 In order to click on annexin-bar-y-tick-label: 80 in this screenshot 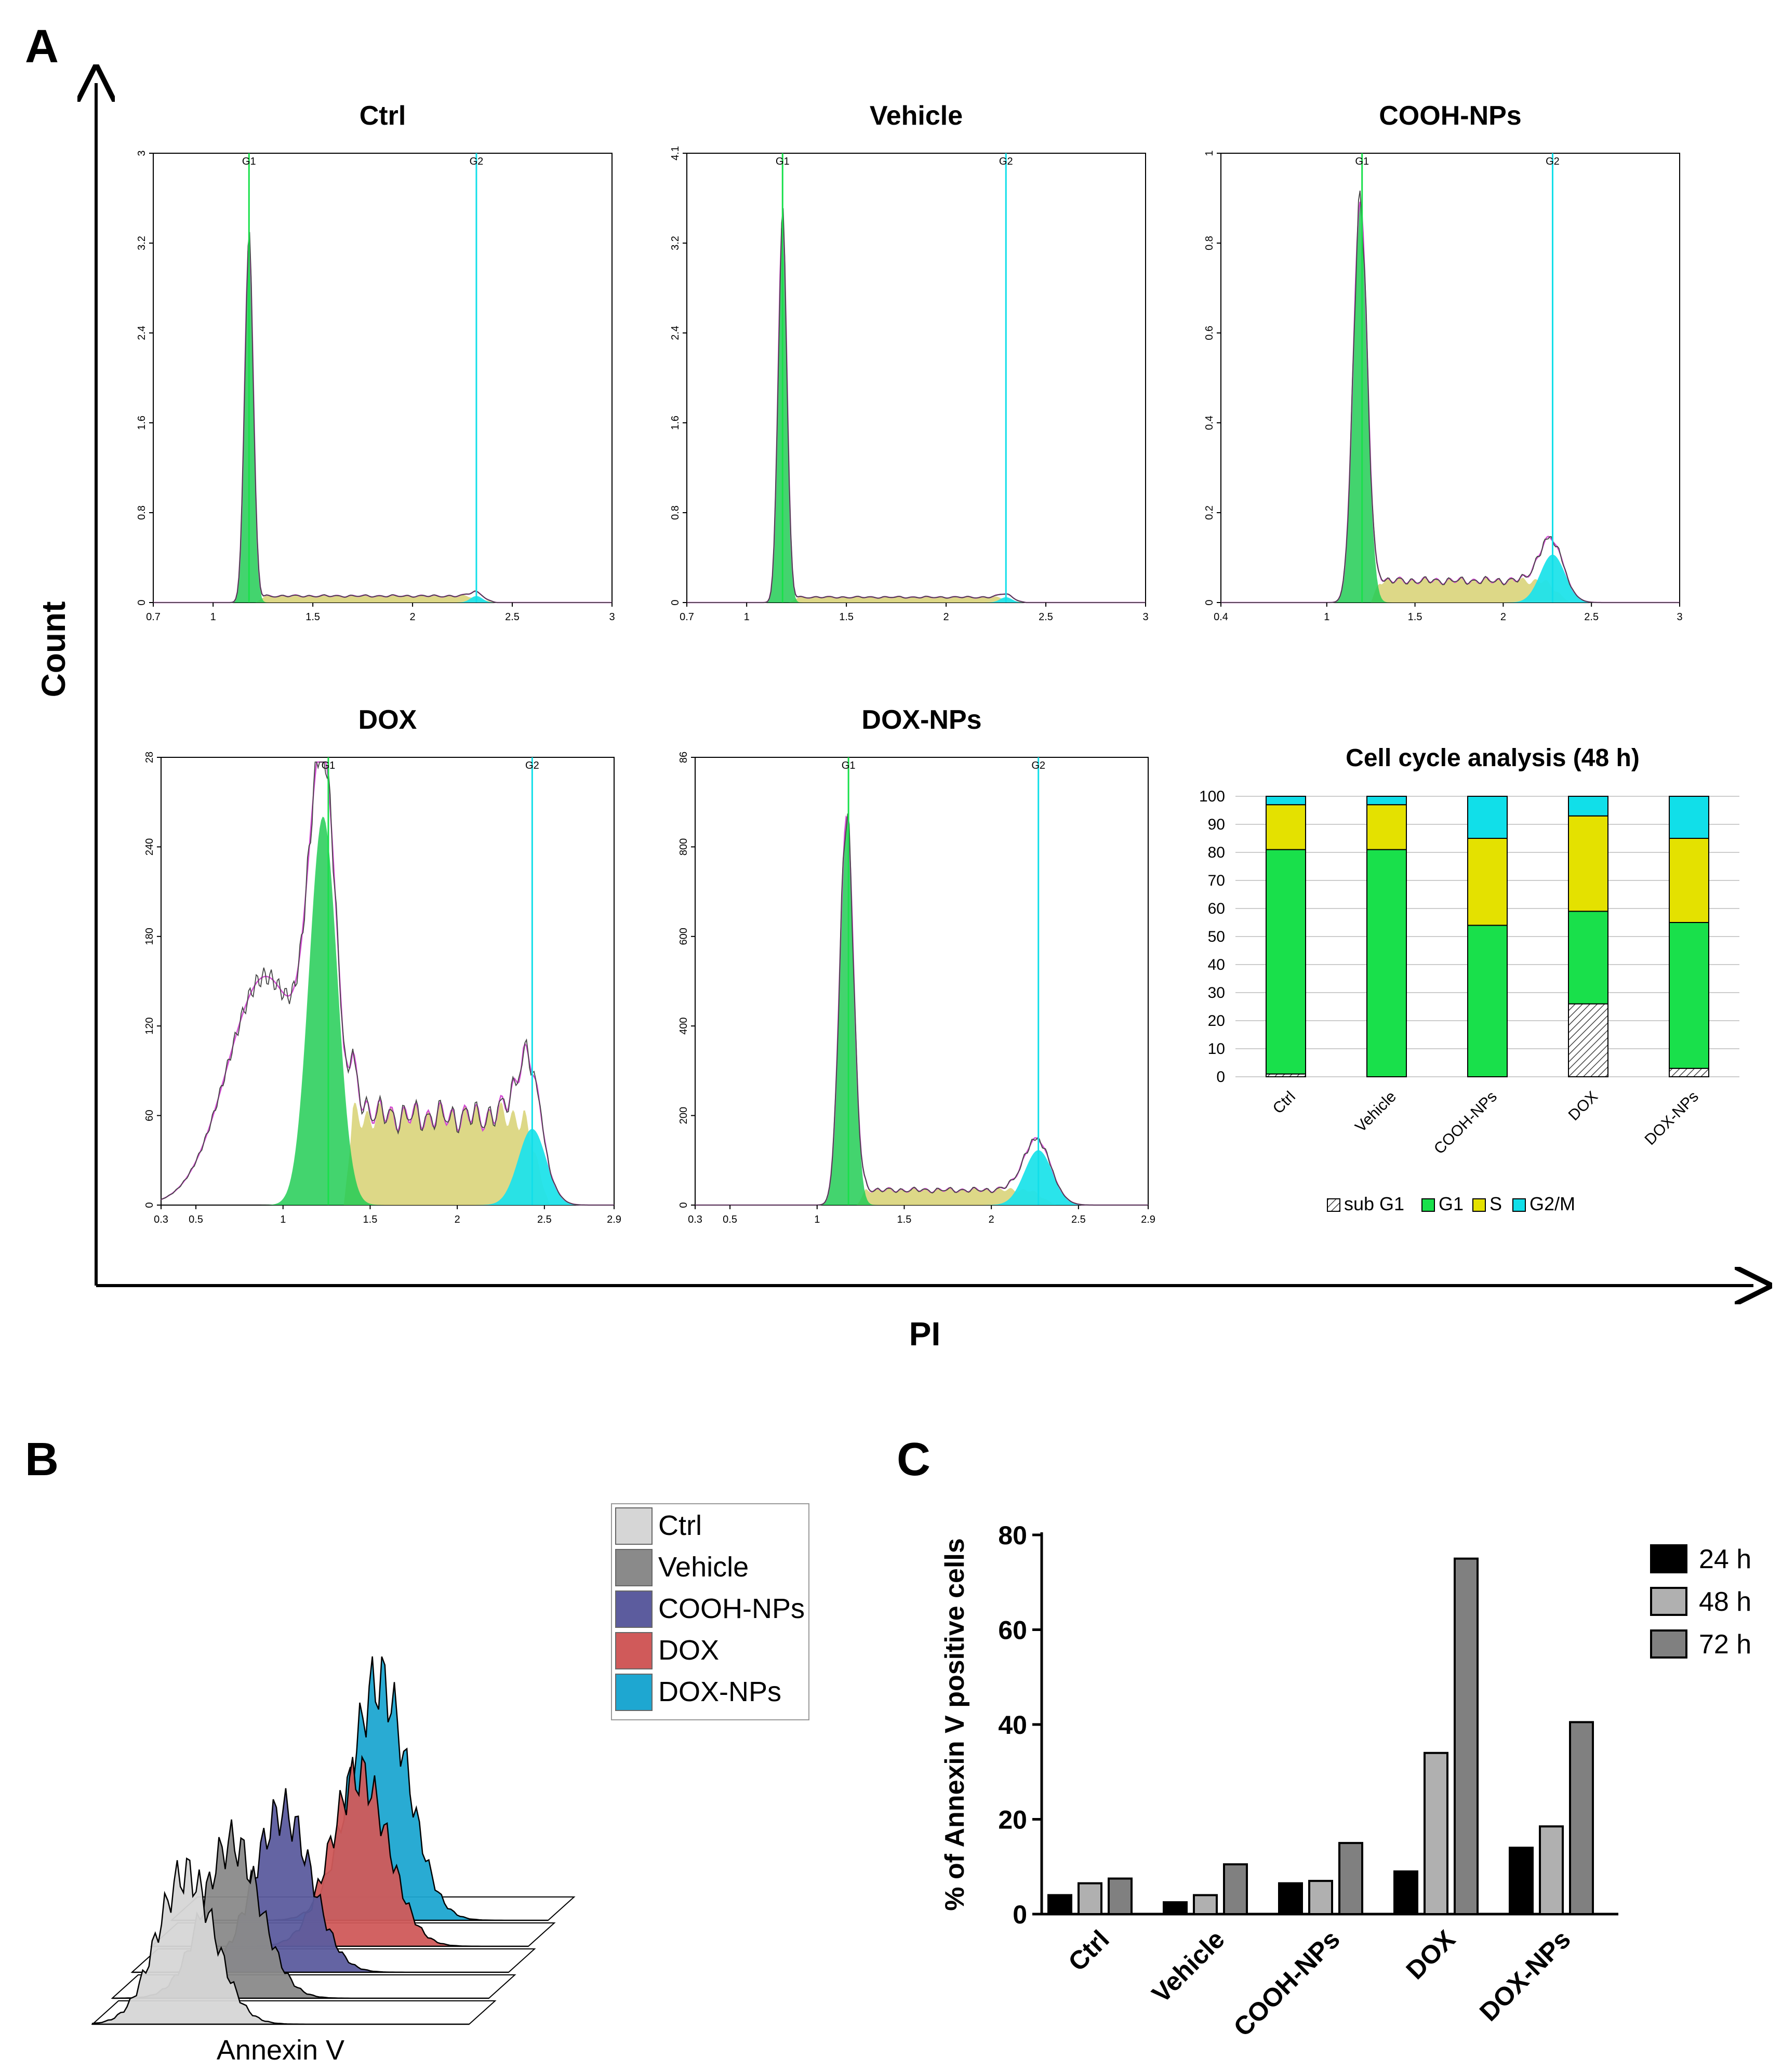, I will do `click(1012, 1535)`.